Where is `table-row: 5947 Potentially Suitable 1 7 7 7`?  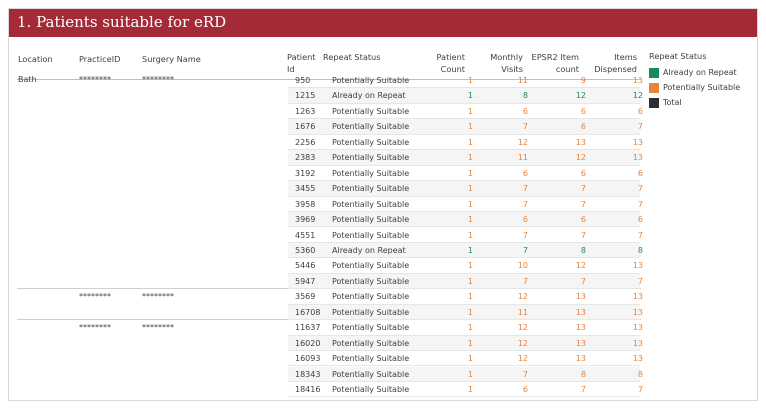 table-row: 5947 Potentially Suitable 1 7 7 7 is located at coordinates (465, 281).